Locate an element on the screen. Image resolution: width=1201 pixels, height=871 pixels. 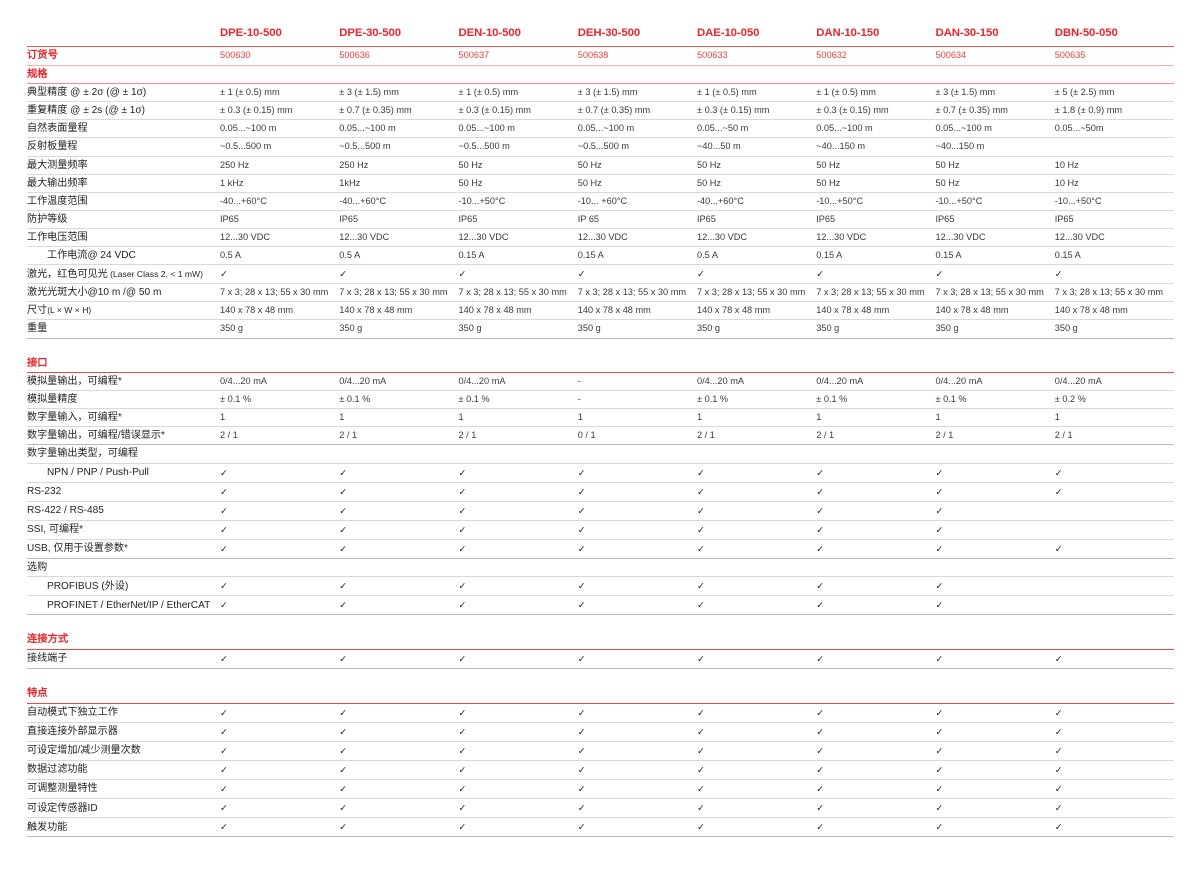
cell-value: -10... +60°C is located at coordinates (637, 201).